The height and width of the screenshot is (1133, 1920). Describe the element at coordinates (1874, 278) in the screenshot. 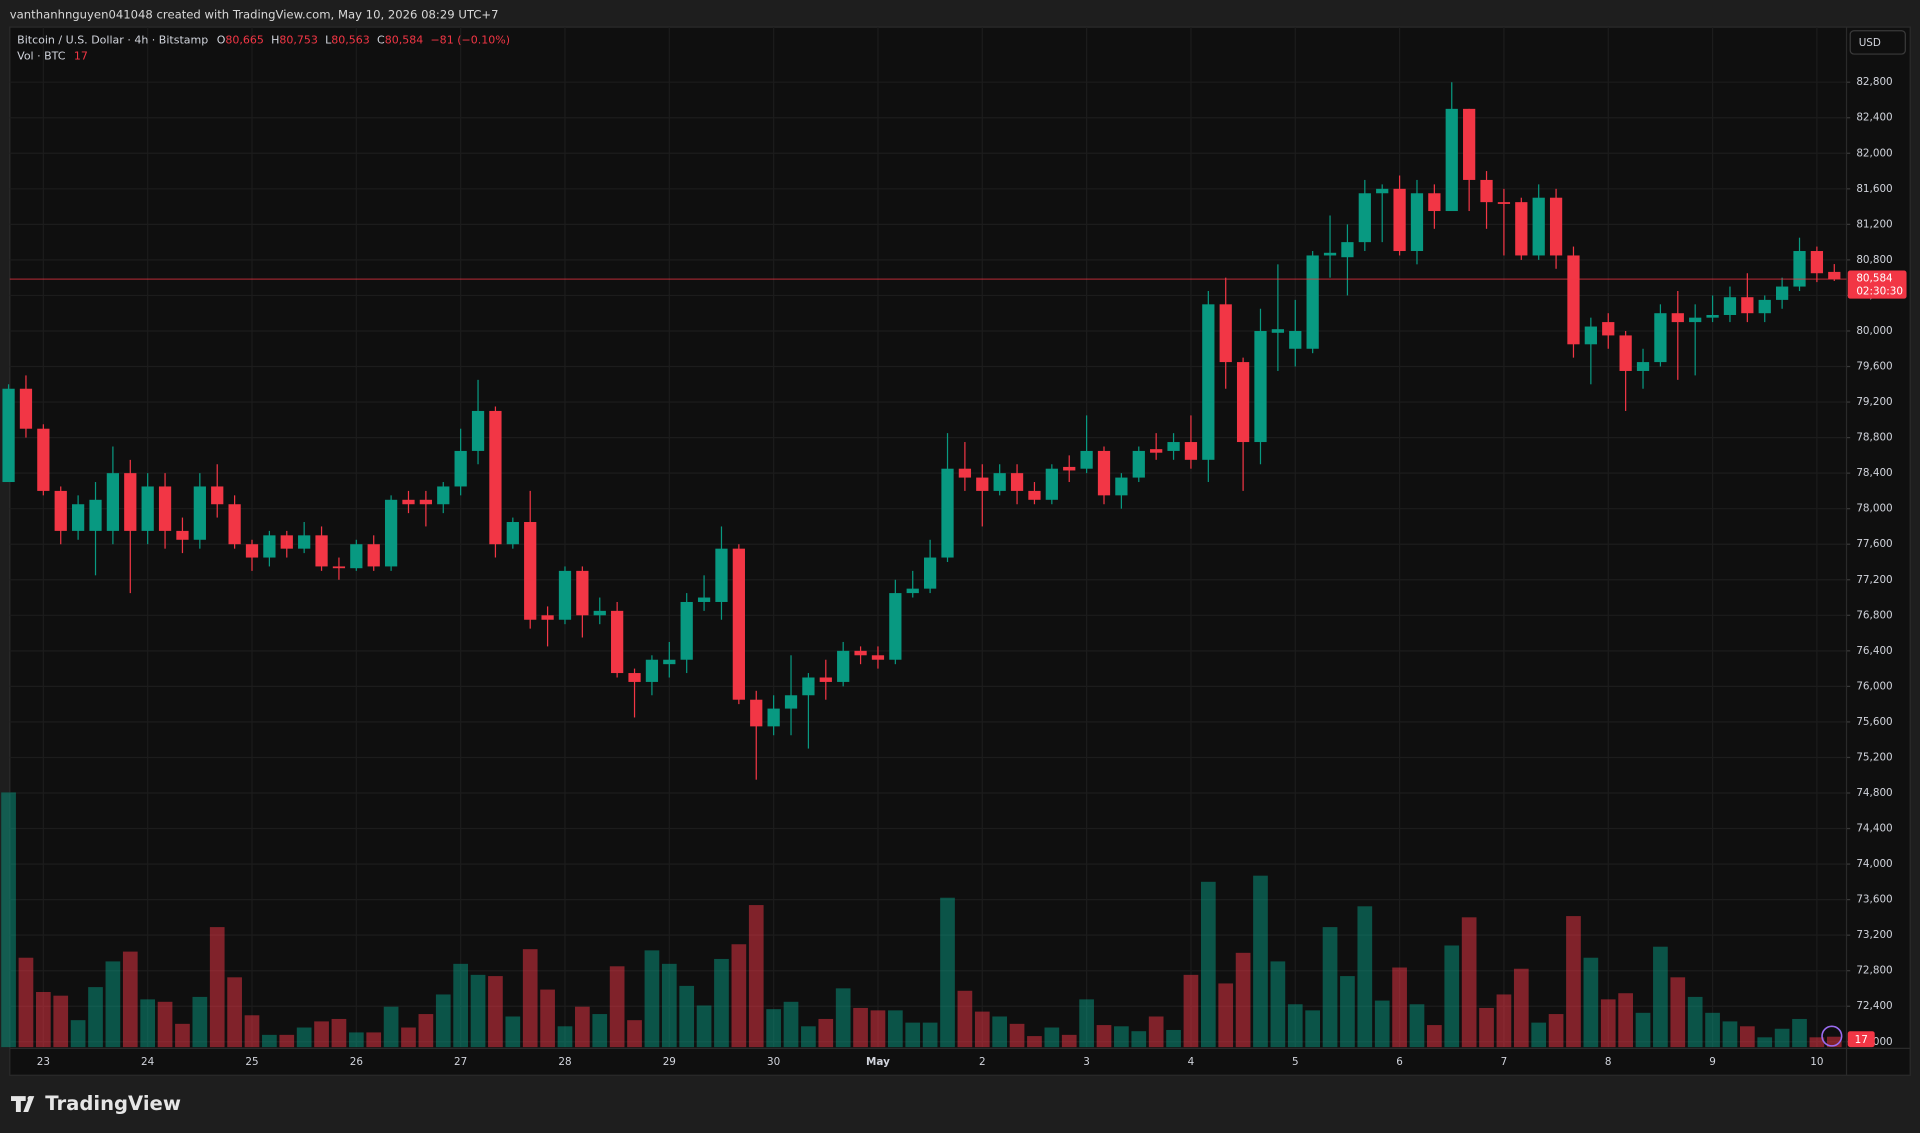

I see `last-price-label: 80,584` at that location.